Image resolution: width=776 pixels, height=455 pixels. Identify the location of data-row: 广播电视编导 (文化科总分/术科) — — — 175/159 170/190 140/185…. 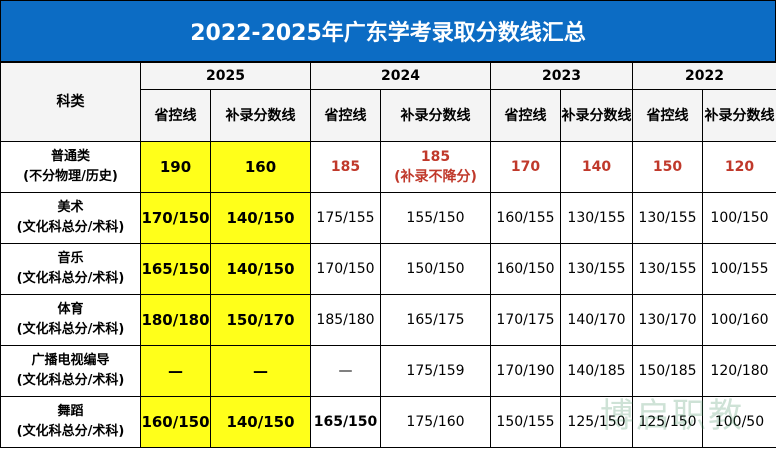
(388, 371).